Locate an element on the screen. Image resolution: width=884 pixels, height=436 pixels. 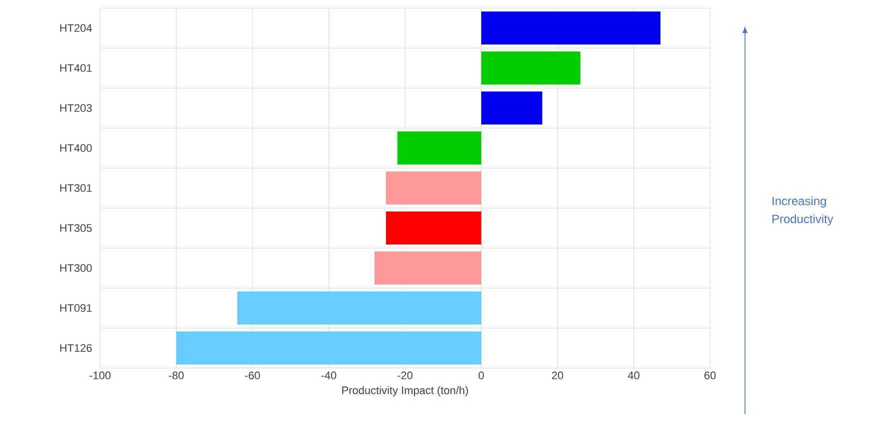
y-tick-label: HT305 is located at coordinates (76, 228).